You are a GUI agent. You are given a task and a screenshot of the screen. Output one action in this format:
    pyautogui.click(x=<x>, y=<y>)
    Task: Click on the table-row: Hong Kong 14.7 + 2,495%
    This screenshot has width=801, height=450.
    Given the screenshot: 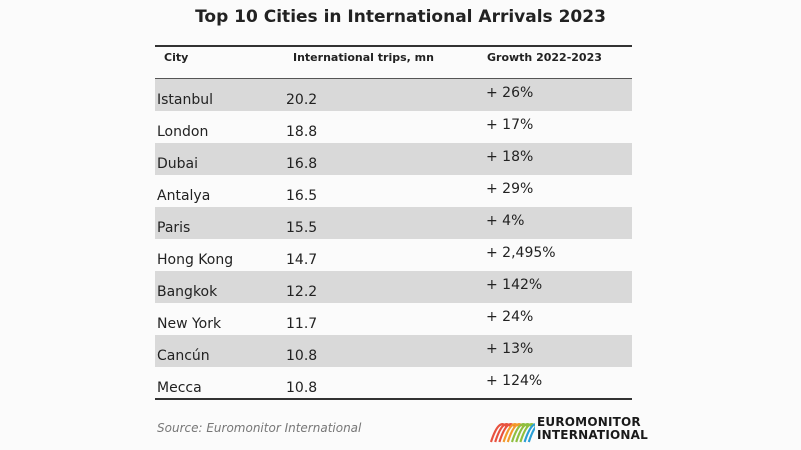 What is the action you would take?
    pyautogui.click(x=393, y=255)
    